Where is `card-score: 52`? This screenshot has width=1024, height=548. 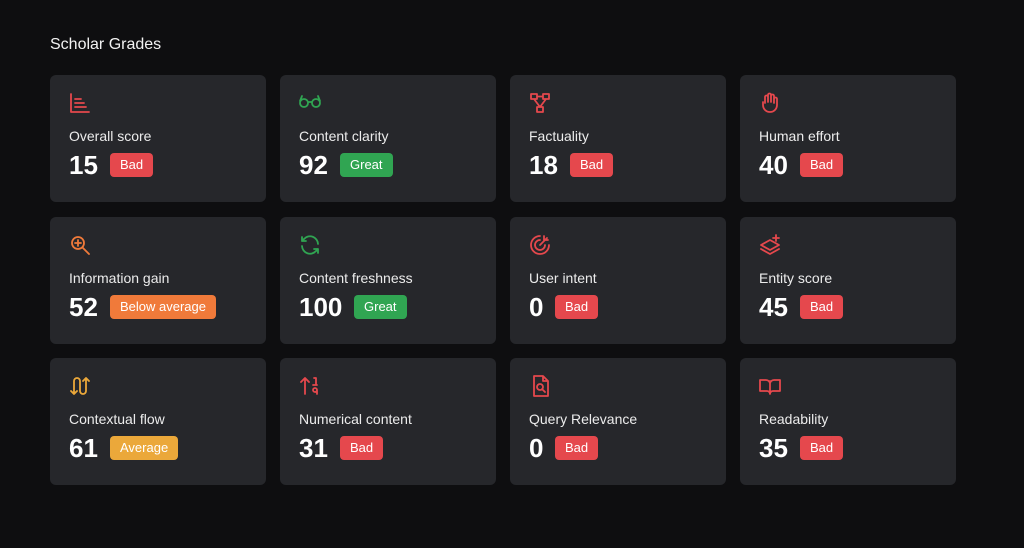 card-score: 52 is located at coordinates (83, 306).